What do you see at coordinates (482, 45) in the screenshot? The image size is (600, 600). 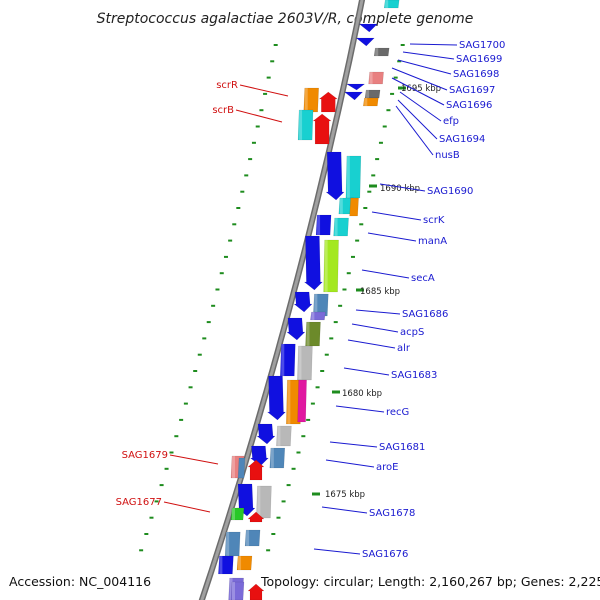 I see `gene-label-right: SAG1700` at bounding box center [482, 45].